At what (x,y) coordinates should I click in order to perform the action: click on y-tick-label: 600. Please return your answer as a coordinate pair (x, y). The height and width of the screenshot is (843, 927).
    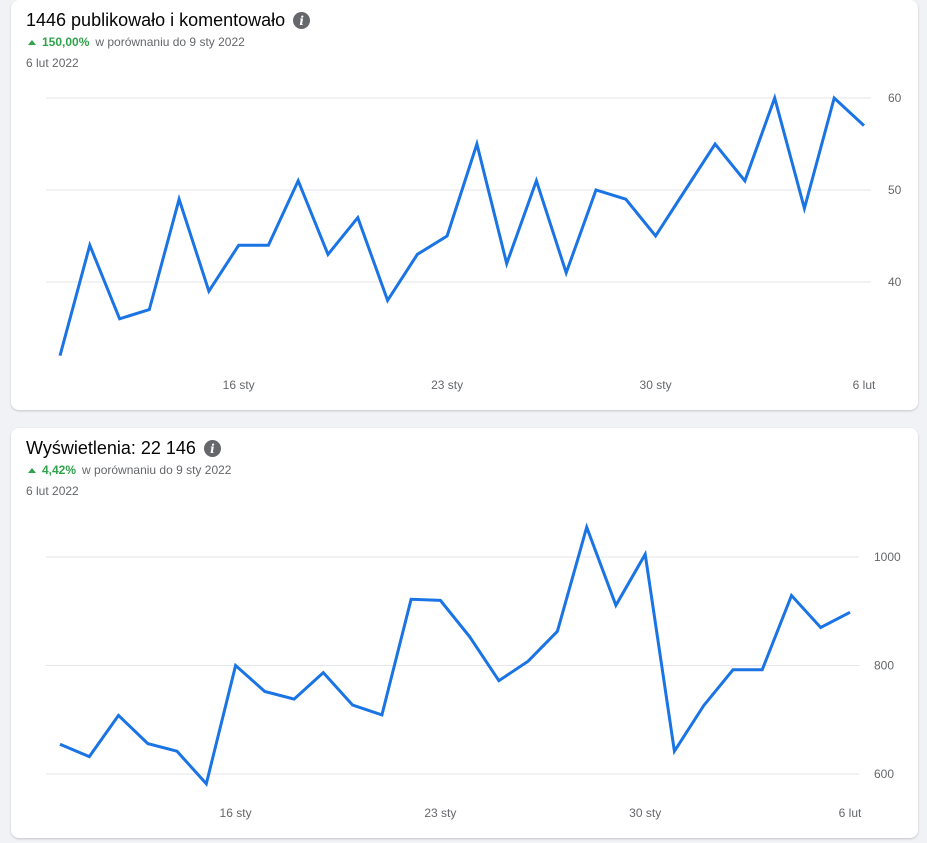
    Looking at the image, I should click on (884, 774).